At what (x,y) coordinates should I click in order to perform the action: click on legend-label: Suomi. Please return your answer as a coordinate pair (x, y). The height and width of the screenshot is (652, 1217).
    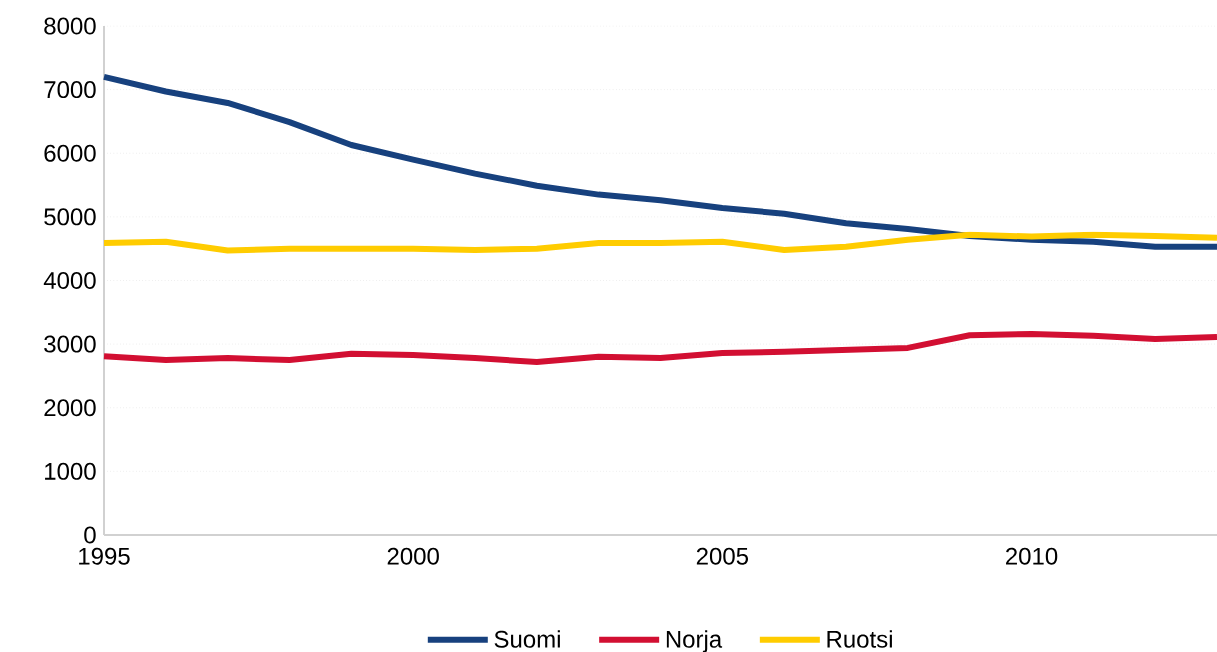
    Looking at the image, I should click on (527, 639).